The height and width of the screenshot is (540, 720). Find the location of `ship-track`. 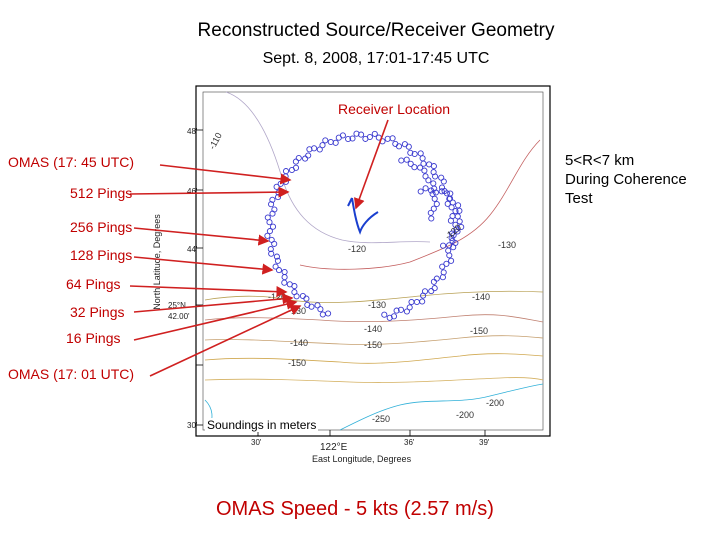

ship-track is located at coordinates (364, 225).